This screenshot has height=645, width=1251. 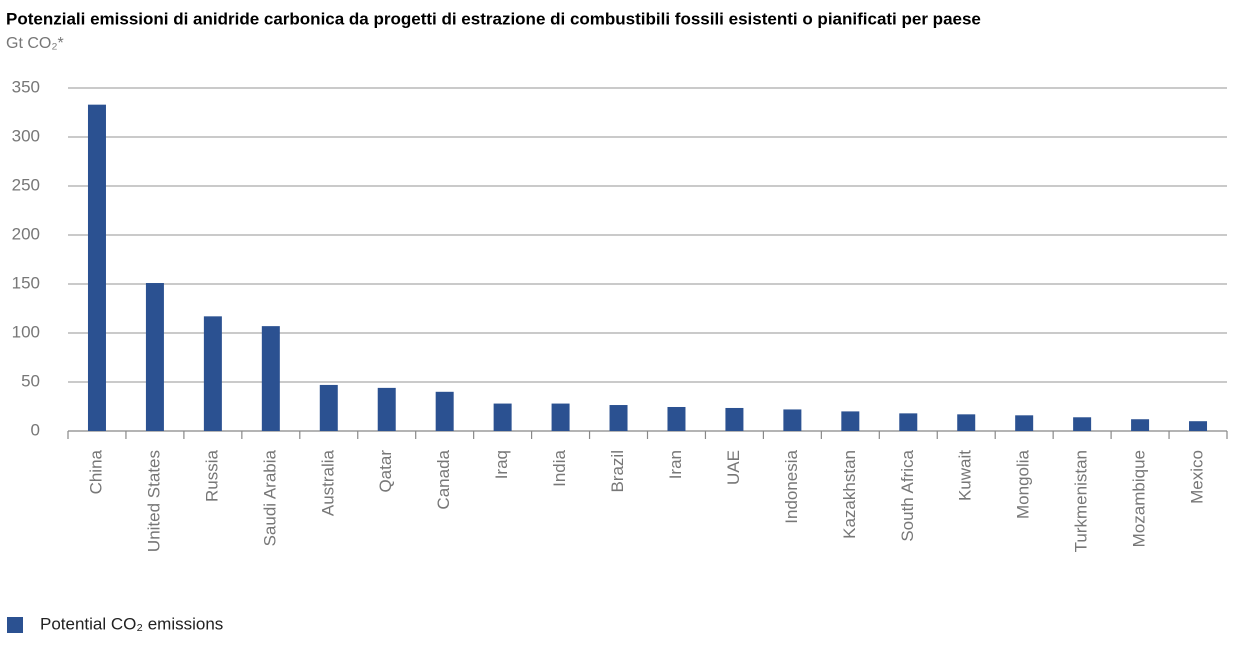 What do you see at coordinates (269, 497) in the screenshot?
I see `x-tick-label: Saudi Arabia` at bounding box center [269, 497].